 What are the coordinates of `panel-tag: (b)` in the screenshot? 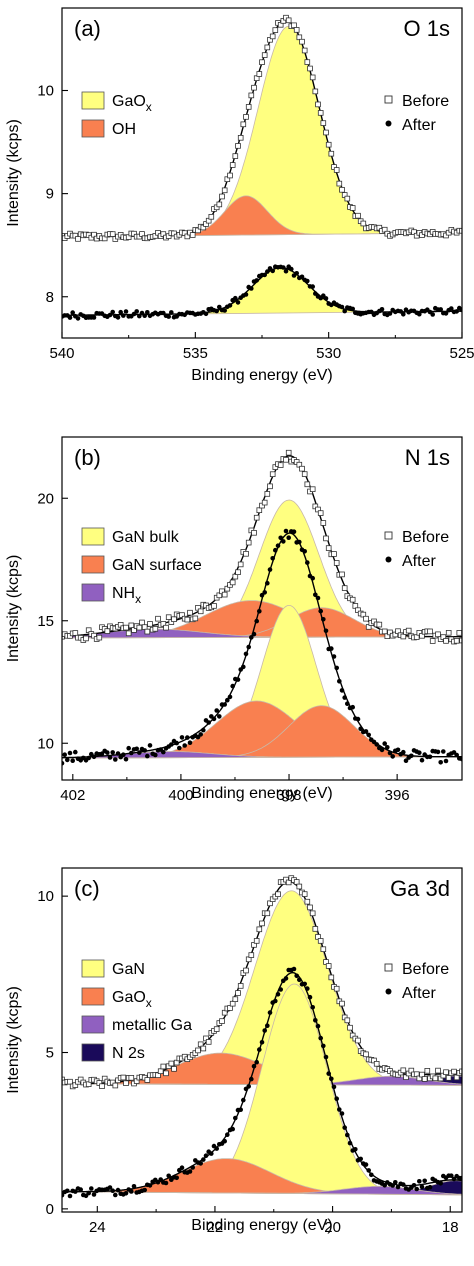 It's located at (87, 457).